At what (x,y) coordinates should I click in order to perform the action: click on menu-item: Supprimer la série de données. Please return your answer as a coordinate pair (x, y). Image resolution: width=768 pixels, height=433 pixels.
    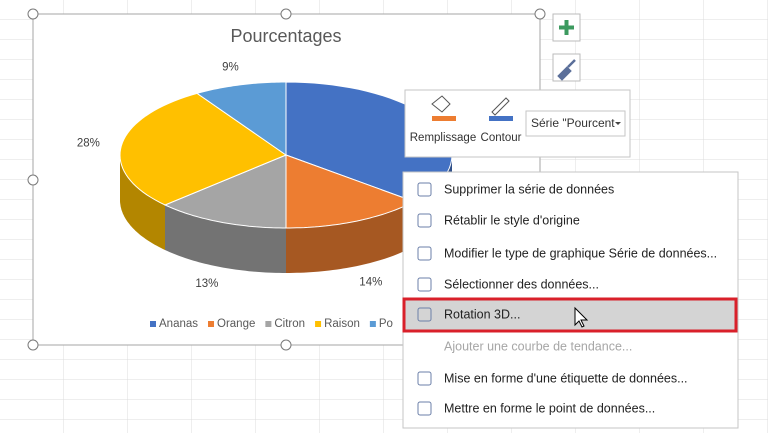
    Looking at the image, I should click on (529, 189).